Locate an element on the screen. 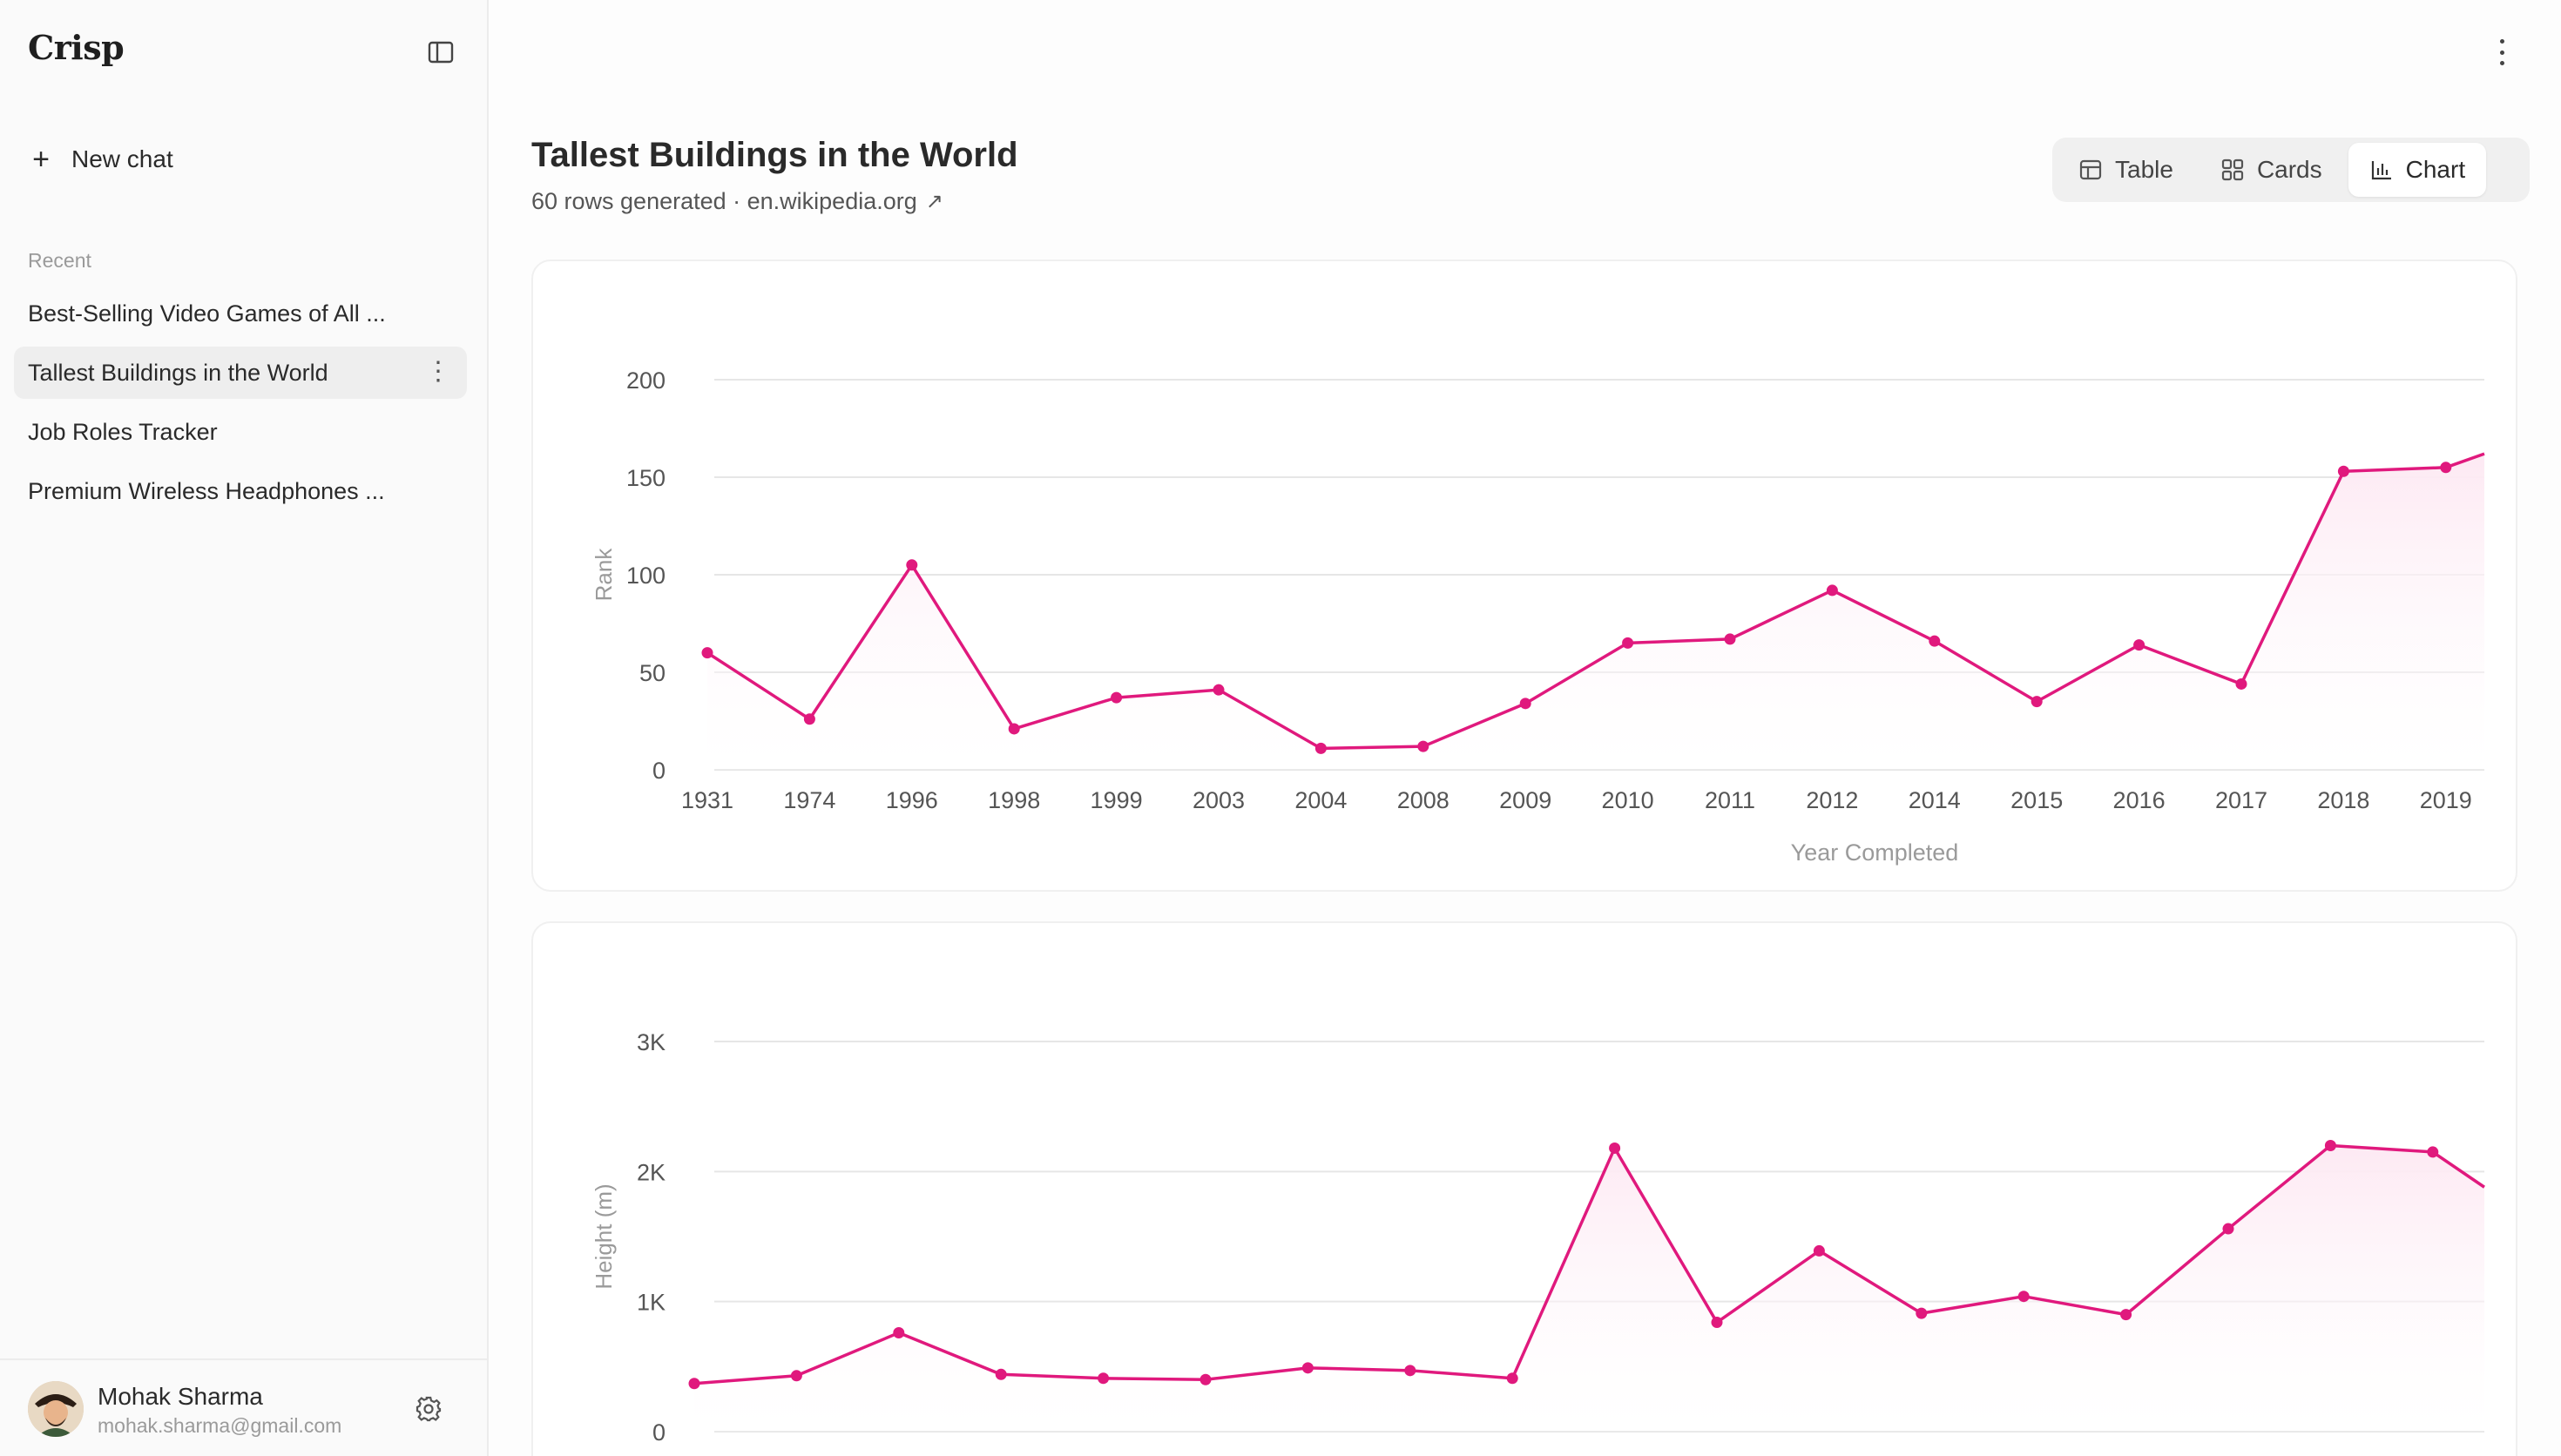 The image size is (2561, 1456). table-icon is located at coordinates (2090, 169).